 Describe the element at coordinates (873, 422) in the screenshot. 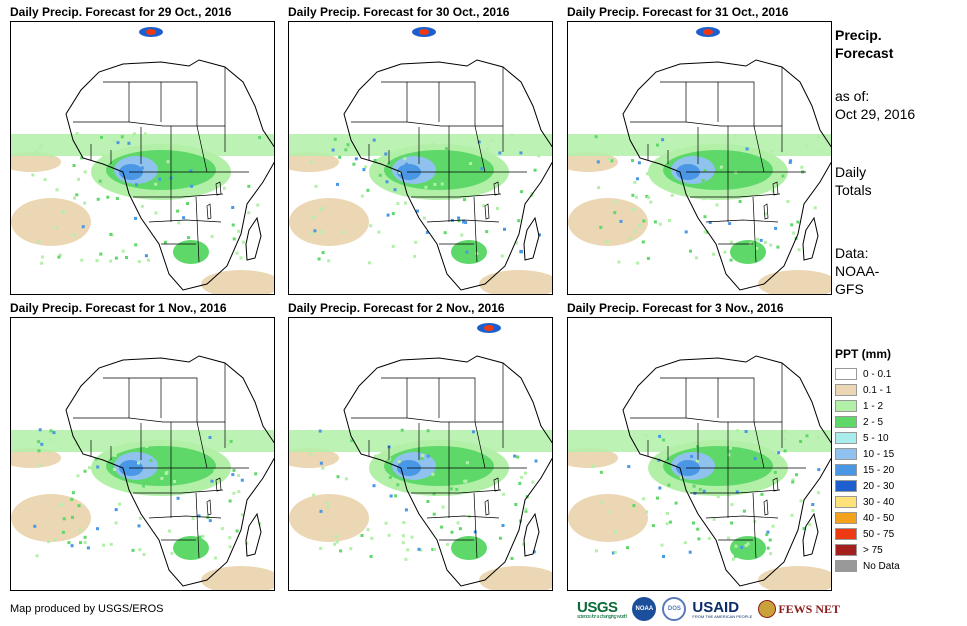

I see `legend-label: 2 - 5` at that location.